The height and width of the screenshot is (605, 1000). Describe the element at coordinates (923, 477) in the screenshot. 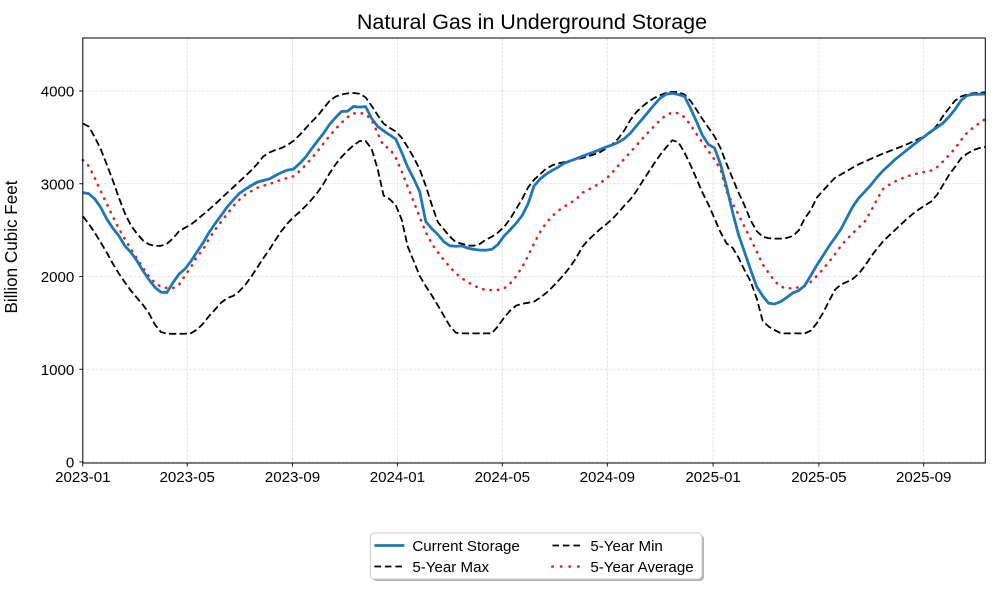

I see `svg-text: 2025-09` at that location.